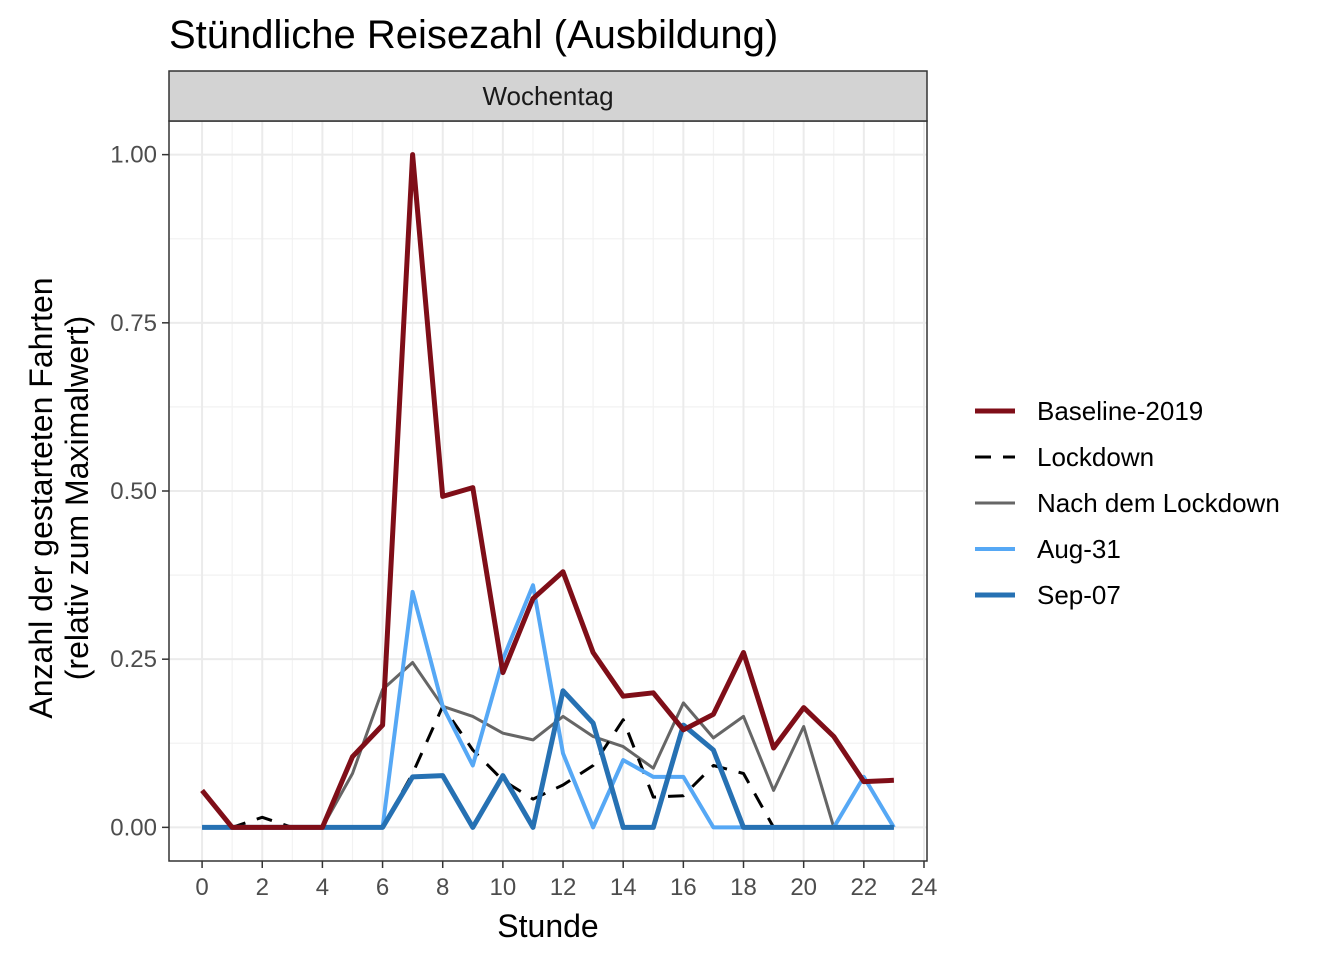  What do you see at coordinates (563, 887) in the screenshot?
I see `x-tick-label: 12` at bounding box center [563, 887].